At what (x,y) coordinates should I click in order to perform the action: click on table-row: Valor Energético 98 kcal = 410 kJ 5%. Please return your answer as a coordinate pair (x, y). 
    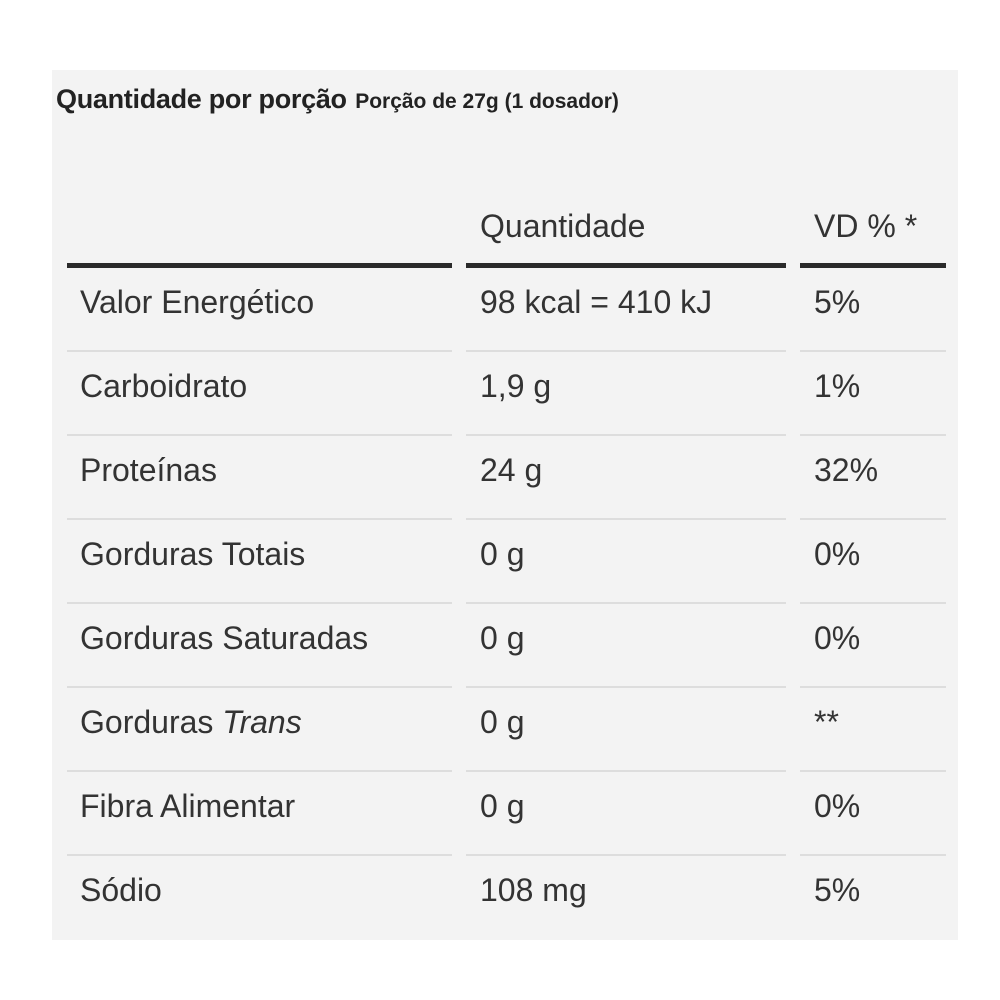
    Looking at the image, I should click on (505, 310).